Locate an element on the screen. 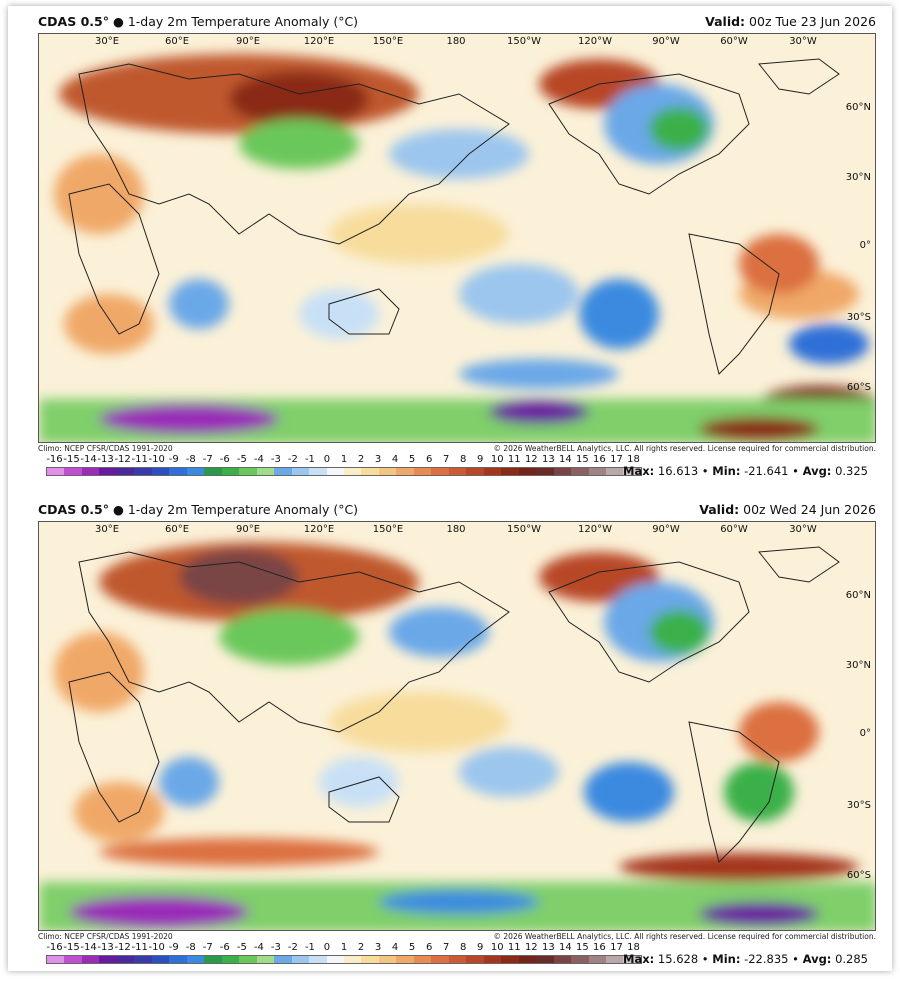  colorbar-tick-label: 2 is located at coordinates (361, 947).